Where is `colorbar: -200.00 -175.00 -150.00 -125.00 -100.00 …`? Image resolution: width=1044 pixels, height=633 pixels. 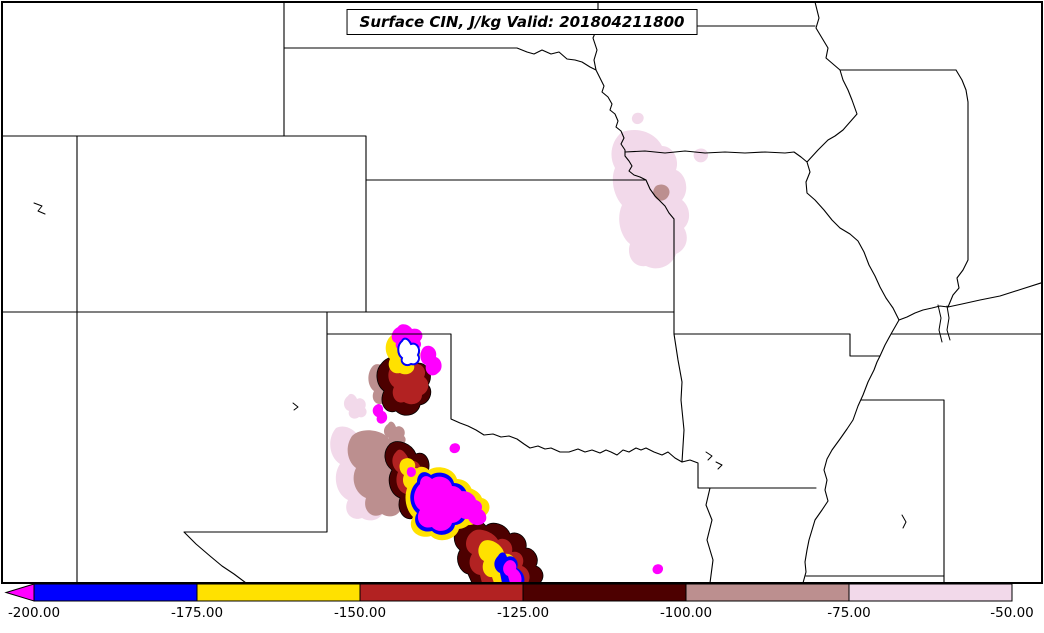 colorbar: -200.00 -175.00 -150.00 -125.00 -100.00 … is located at coordinates (519, 602).